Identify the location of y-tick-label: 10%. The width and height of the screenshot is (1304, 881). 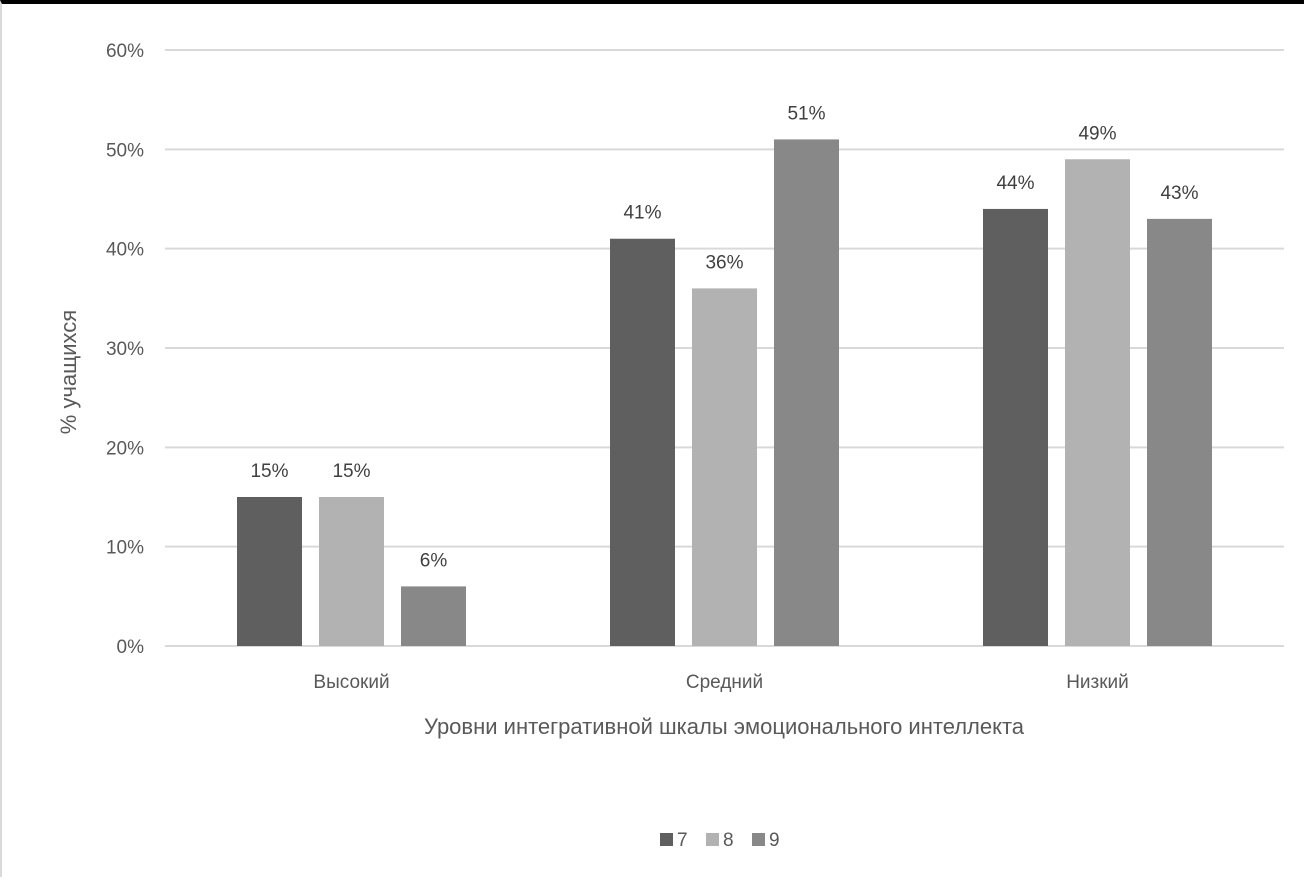
(125, 548).